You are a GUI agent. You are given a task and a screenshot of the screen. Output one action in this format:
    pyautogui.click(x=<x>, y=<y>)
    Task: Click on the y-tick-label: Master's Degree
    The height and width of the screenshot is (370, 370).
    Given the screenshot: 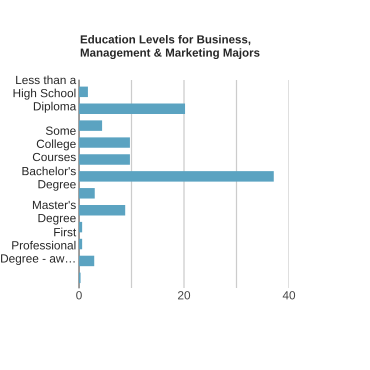 What is the action you would take?
    pyautogui.click(x=54, y=212)
    